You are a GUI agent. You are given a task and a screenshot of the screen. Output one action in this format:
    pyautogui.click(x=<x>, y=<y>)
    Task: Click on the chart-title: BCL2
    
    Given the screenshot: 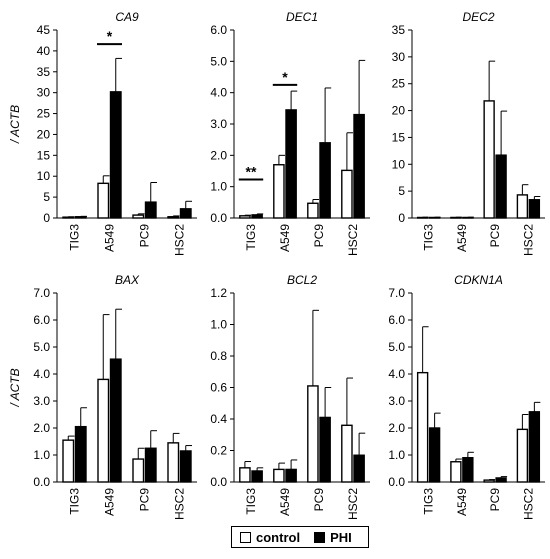 What is the action you would take?
    pyautogui.click(x=302, y=280)
    